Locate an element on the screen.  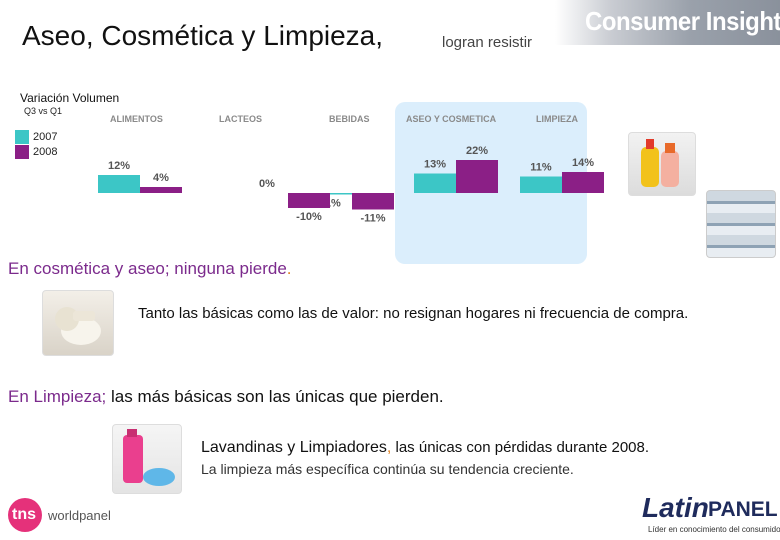
section-cosmetica-heading: En cosmética y aseo; ninguna pierde. is located at coordinates (150, 269).